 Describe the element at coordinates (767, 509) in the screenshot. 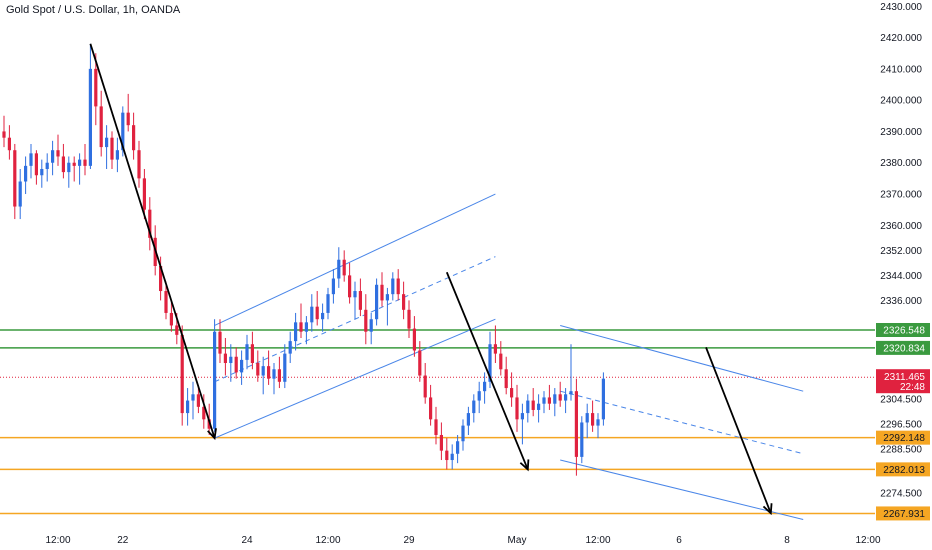

I see `trend-arrow-head` at that location.